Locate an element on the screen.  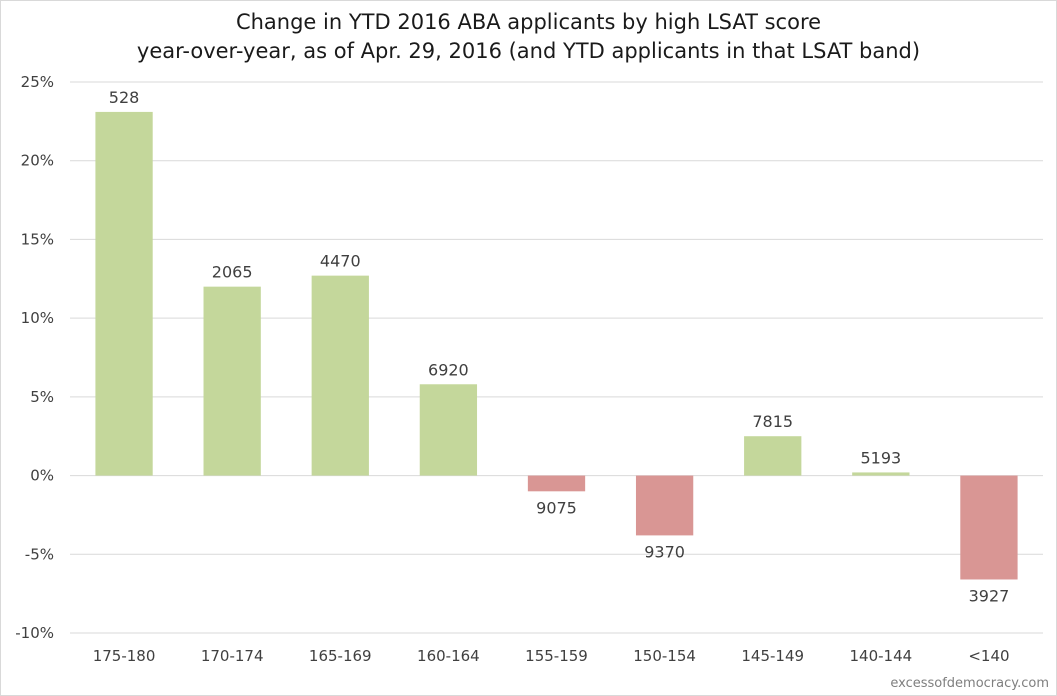
x-tick-label: 140-144 is located at coordinates (880, 656).